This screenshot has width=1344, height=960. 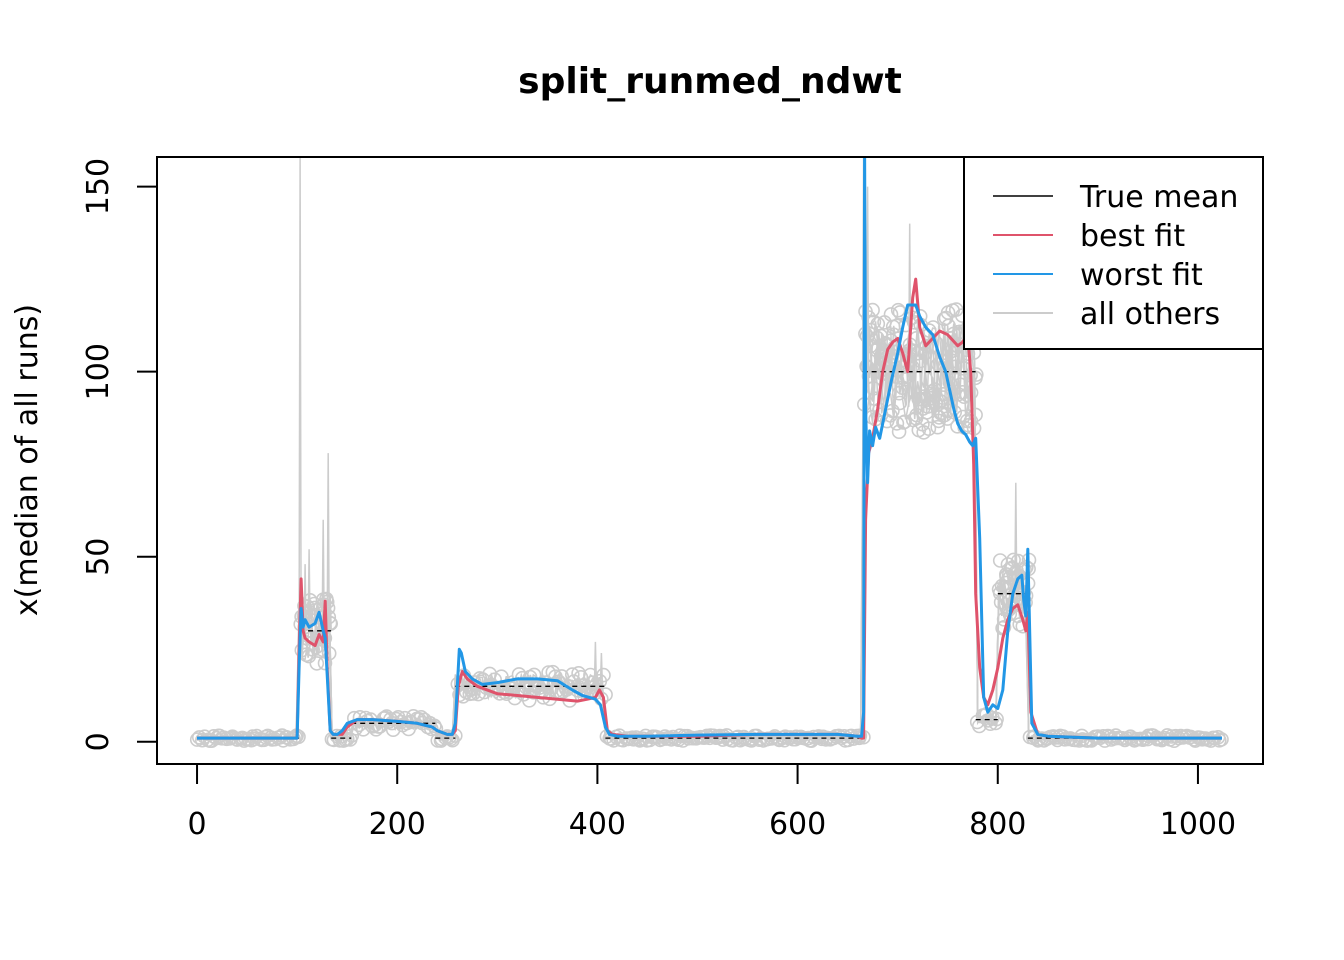 What do you see at coordinates (1198, 824) in the screenshot?
I see `x-tick-label: 1000` at bounding box center [1198, 824].